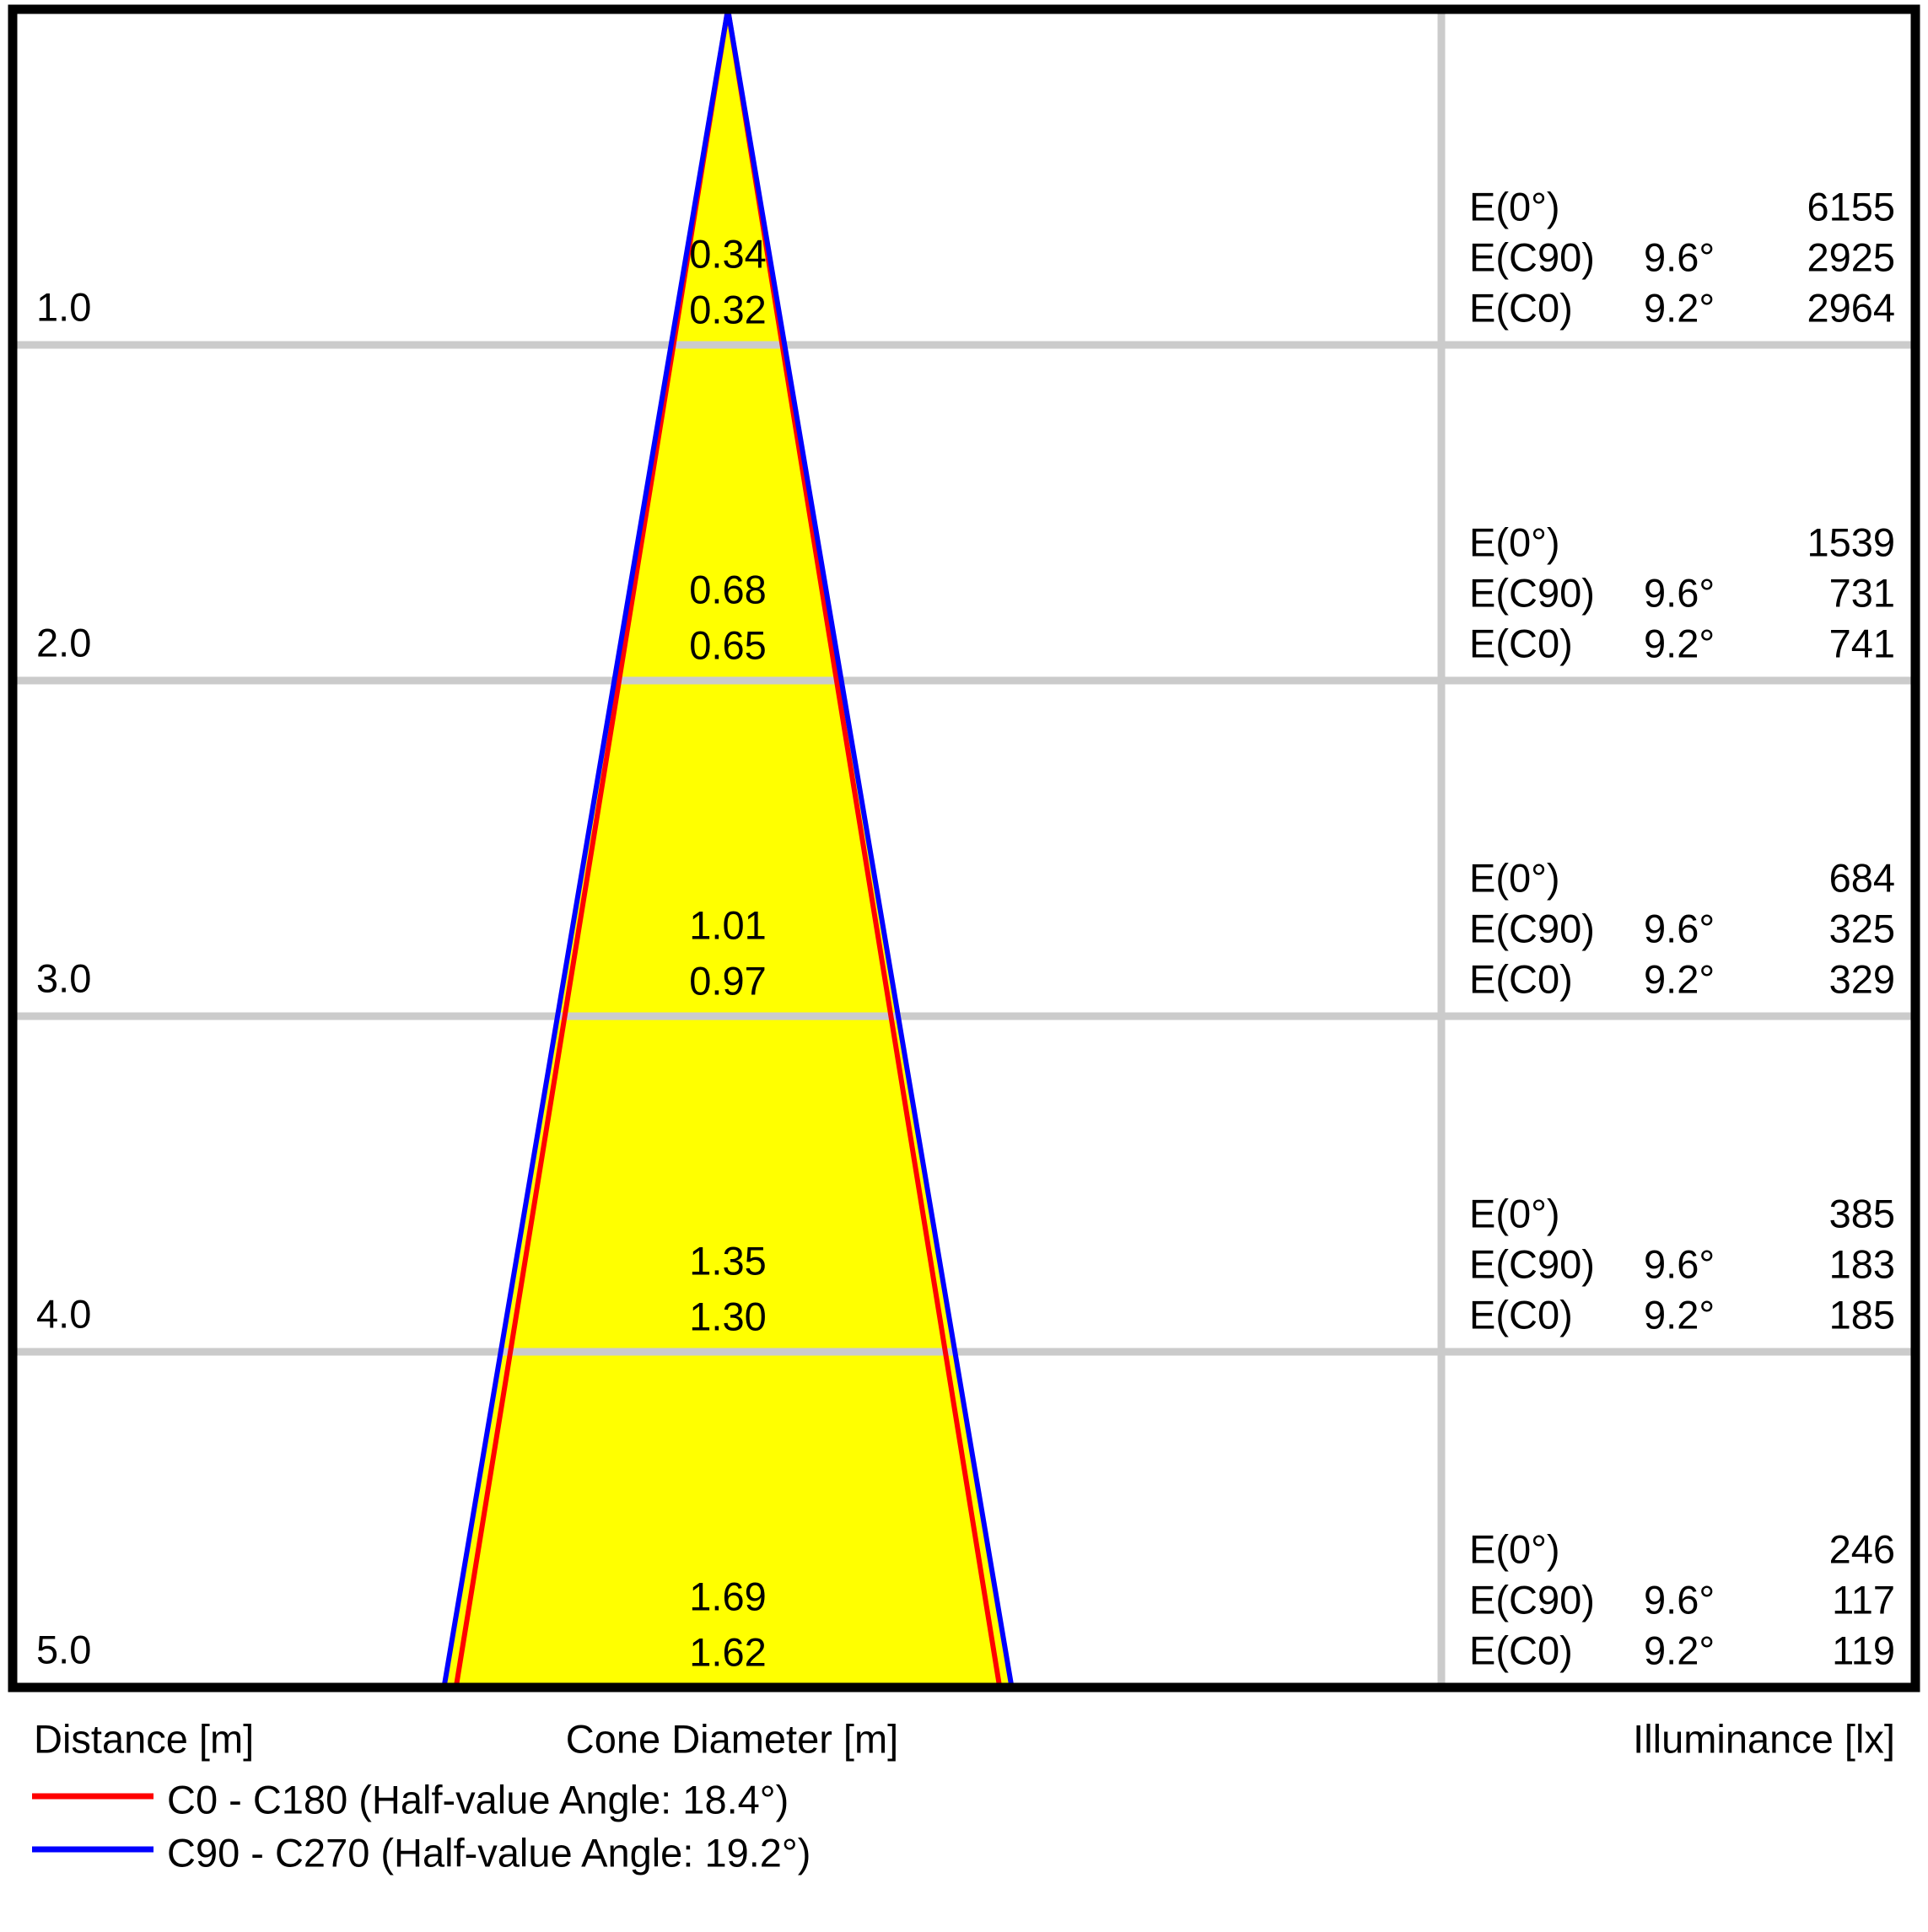  Describe the element at coordinates (727, 645) in the screenshot. I see `cone-diameter-c0: 0.65` at that location.